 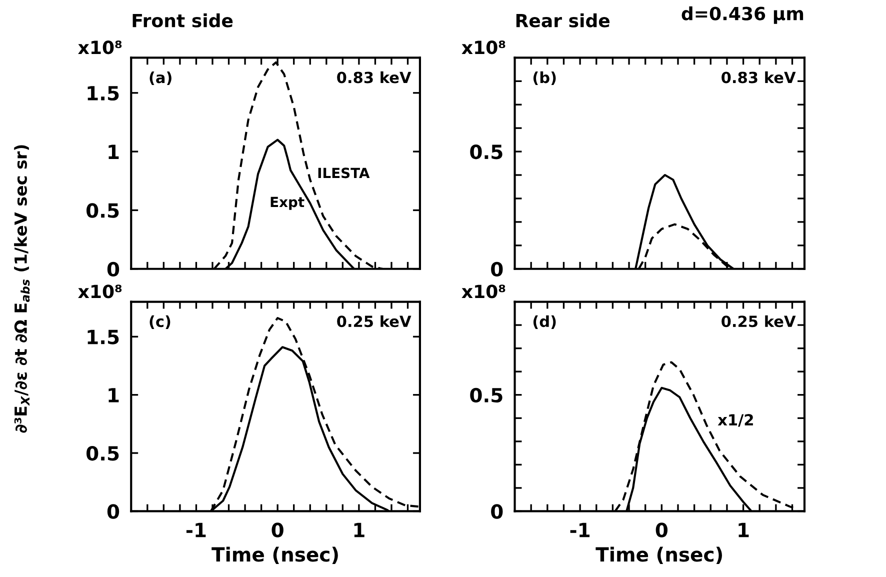 I want to click on y-axis-title: ∂³E$_{X}$/∂ε ∂t ∂Ω E$_{abs}$ (1/keV sec sr), so click(x=22, y=289).